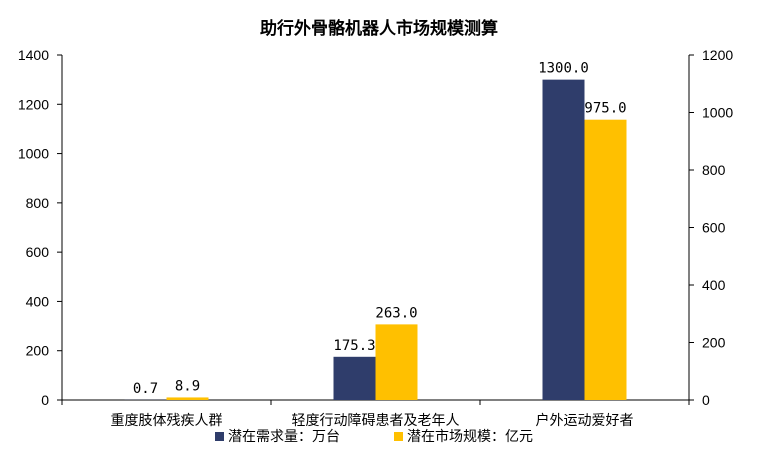 This screenshot has height=472, width=758. What do you see at coordinates (187, 386) in the screenshot?
I see `market-data-label: 8.9` at bounding box center [187, 386].